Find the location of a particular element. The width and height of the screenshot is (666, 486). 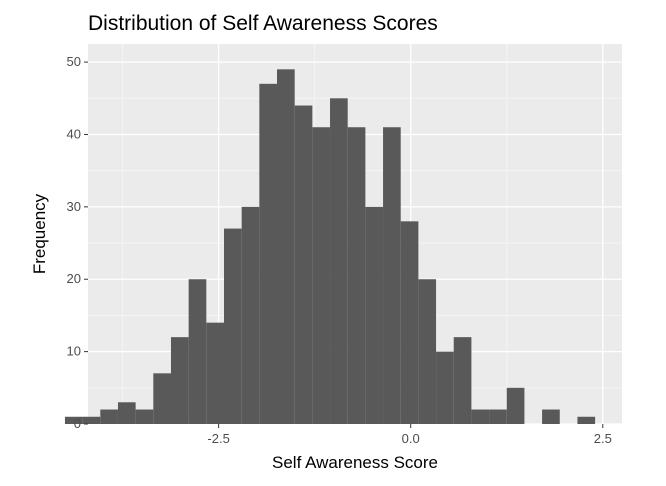

y-tick-label: 50 is located at coordinates (74, 61).